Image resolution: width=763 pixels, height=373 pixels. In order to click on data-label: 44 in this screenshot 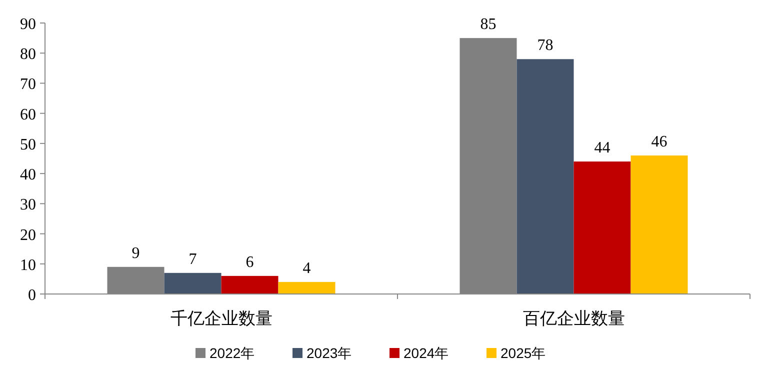, I will do `click(602, 148)`.